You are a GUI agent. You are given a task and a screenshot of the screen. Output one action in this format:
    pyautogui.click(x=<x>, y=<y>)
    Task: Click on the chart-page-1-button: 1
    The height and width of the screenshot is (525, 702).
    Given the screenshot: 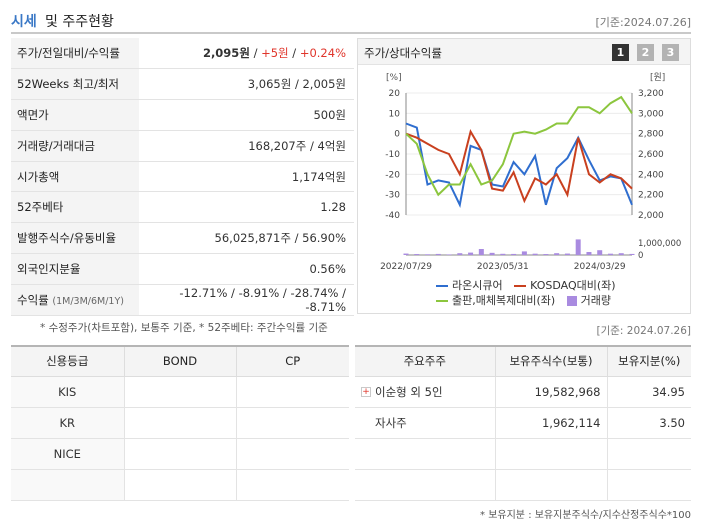 What is the action you would take?
    pyautogui.click(x=620, y=52)
    